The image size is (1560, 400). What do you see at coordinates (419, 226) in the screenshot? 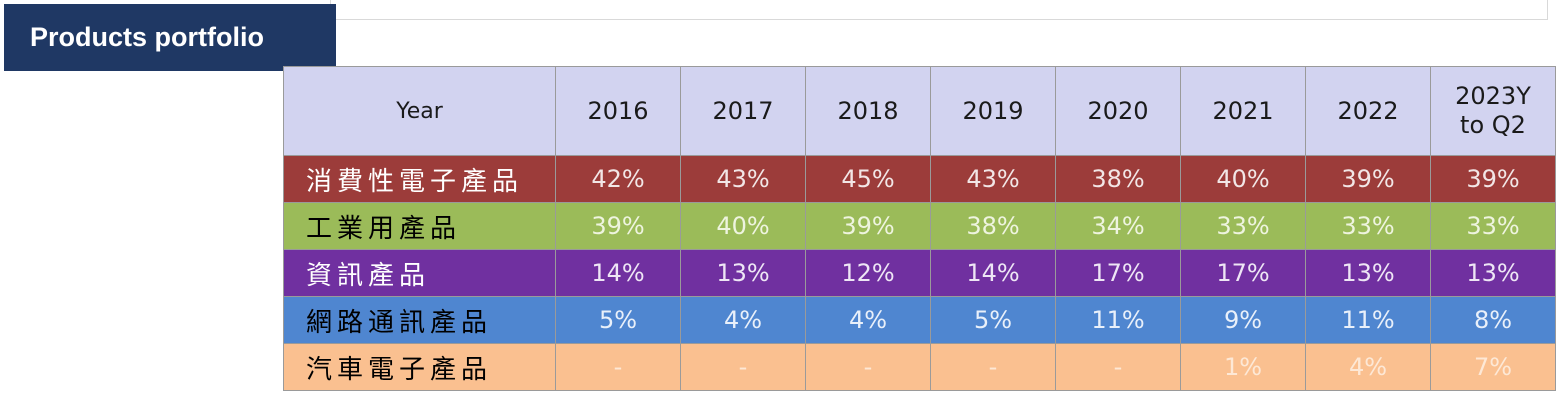
I see `row-label: 工業用產品` at bounding box center [419, 226].